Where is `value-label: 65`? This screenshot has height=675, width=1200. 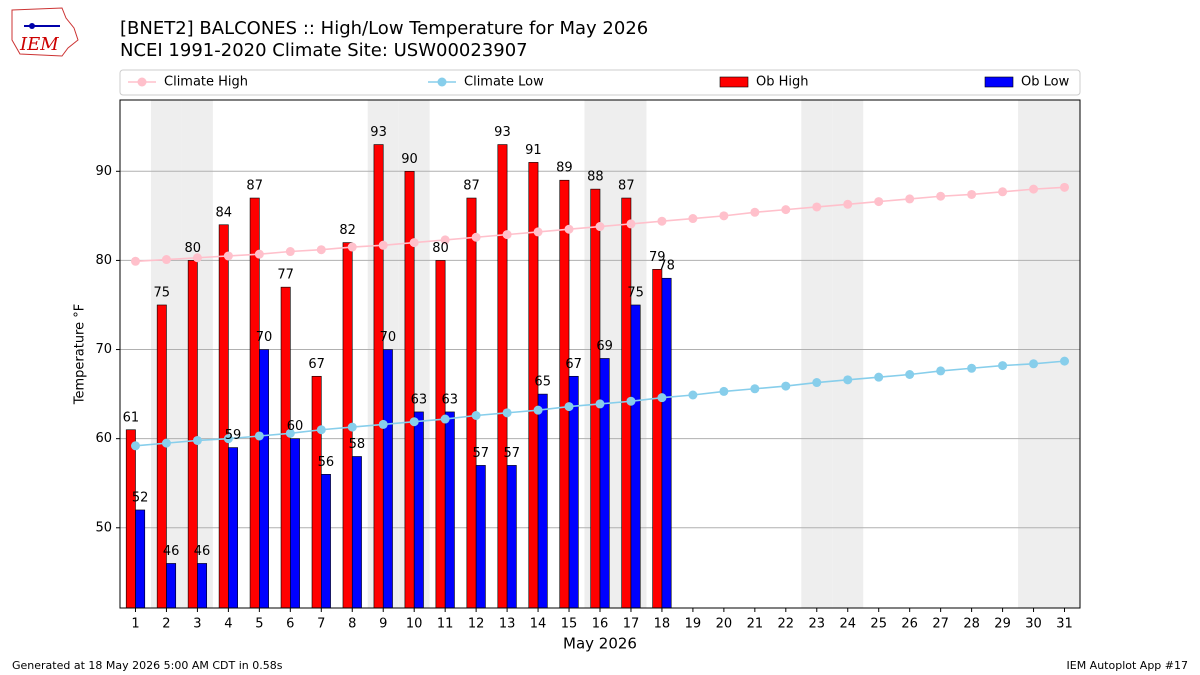
value-label: 65 is located at coordinates (542, 382).